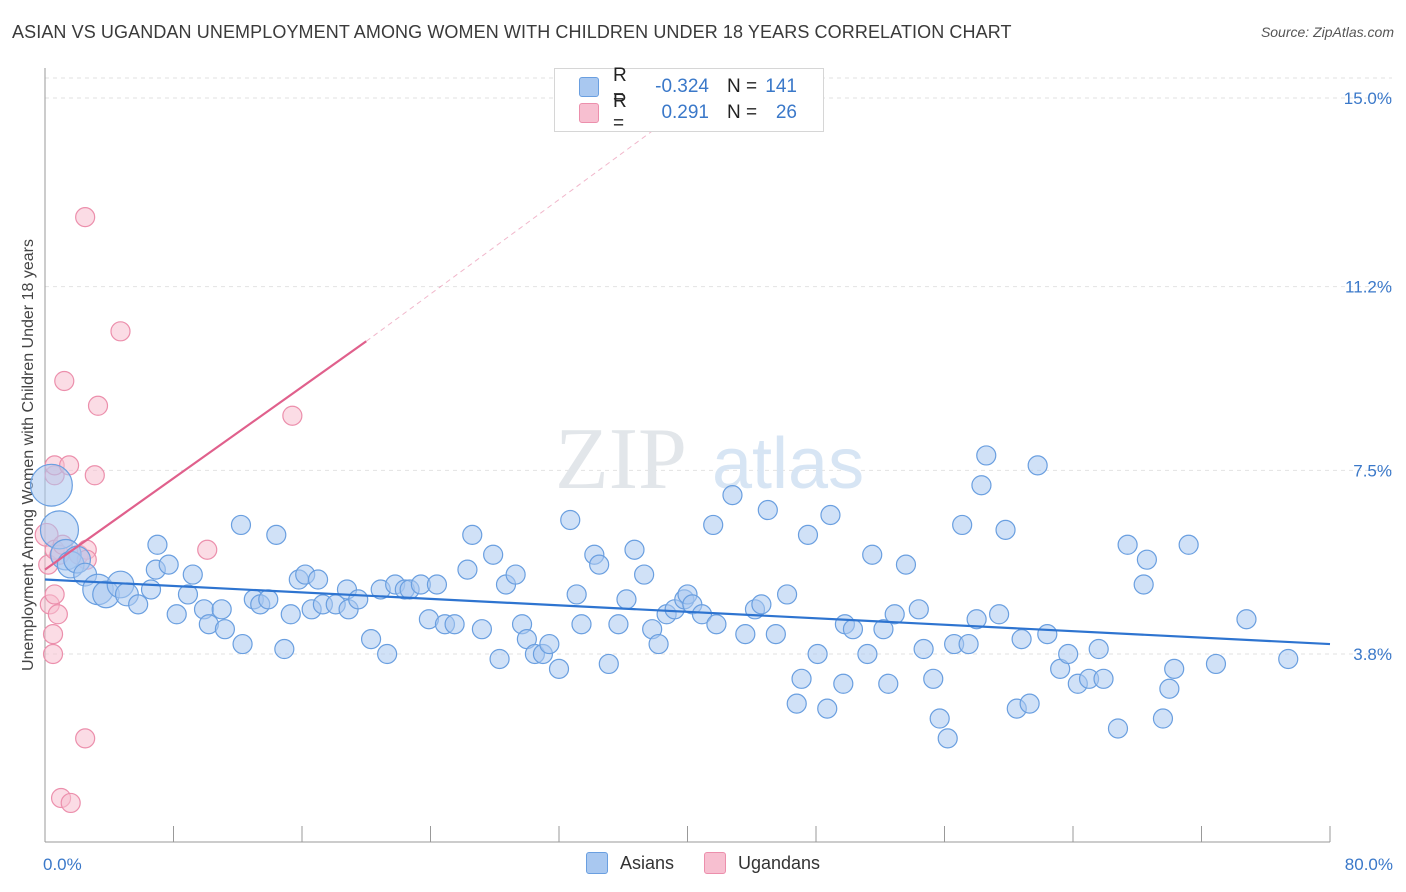  Describe the element at coordinates (646, 862) in the screenshot. I see `legend-label-asians: Asians` at that location.